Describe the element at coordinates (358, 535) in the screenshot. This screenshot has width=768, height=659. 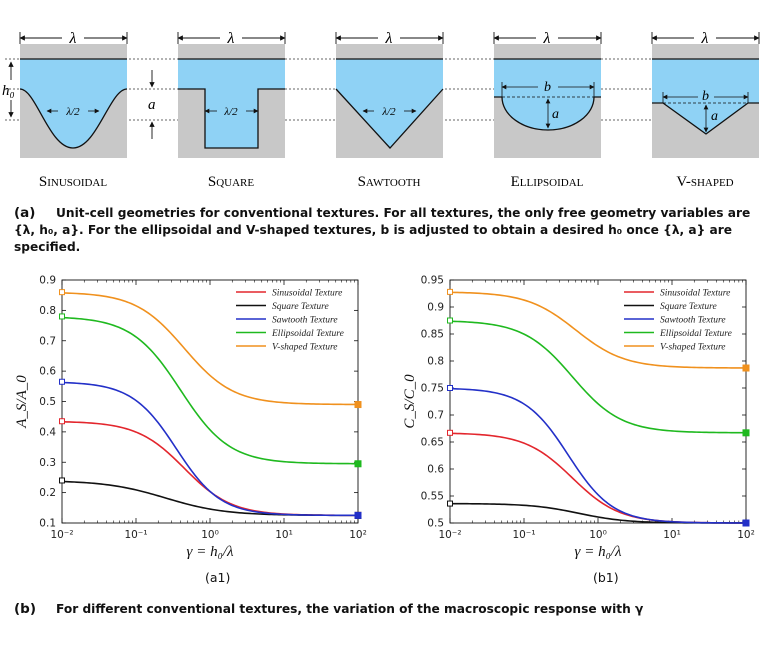
I see `x-tick-label: 10²` at that location.